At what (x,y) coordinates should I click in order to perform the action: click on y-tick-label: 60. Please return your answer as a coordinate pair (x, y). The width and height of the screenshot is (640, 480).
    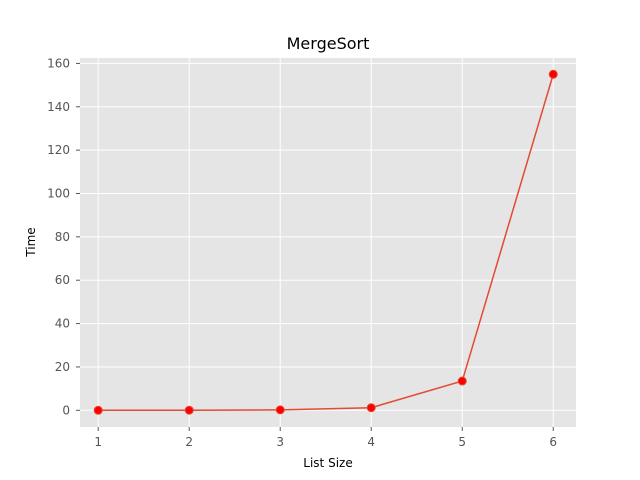
    Looking at the image, I should click on (62, 280).